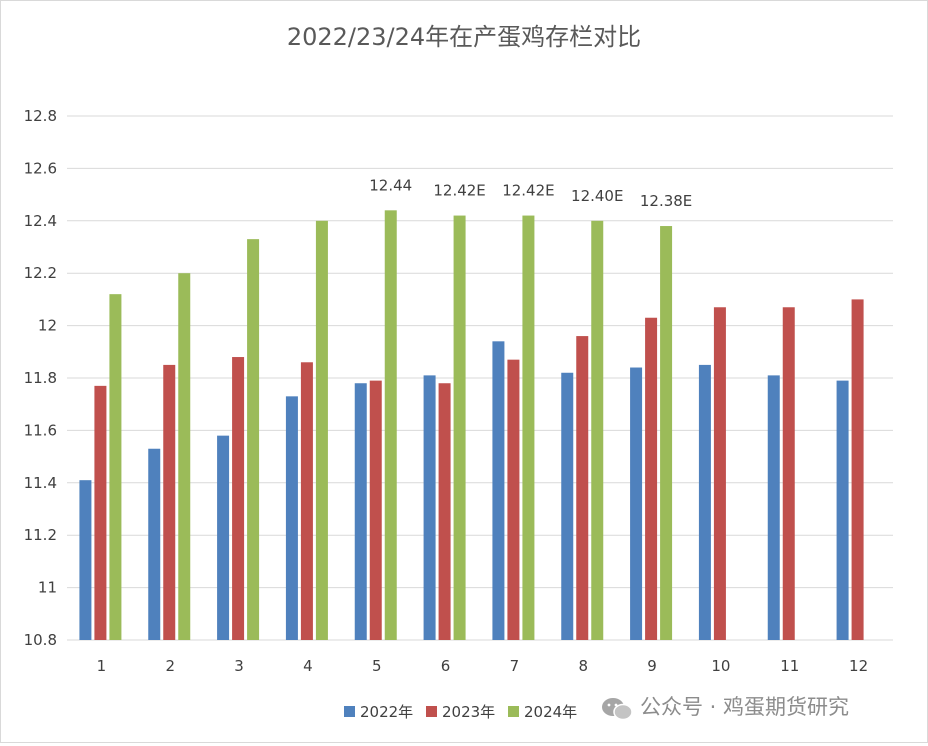 This screenshot has height=746, width=928. Describe the element at coordinates (857, 469) in the screenshot. I see `bar-2023年-12` at that location.